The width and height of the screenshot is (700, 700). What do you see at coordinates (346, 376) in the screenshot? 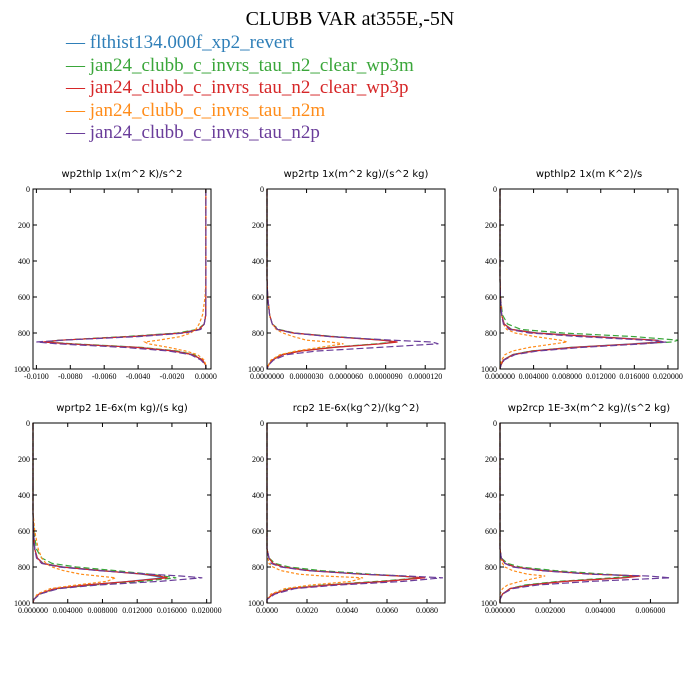
I see `x-tick-label: 0.0000060` at bounding box center [346, 376].